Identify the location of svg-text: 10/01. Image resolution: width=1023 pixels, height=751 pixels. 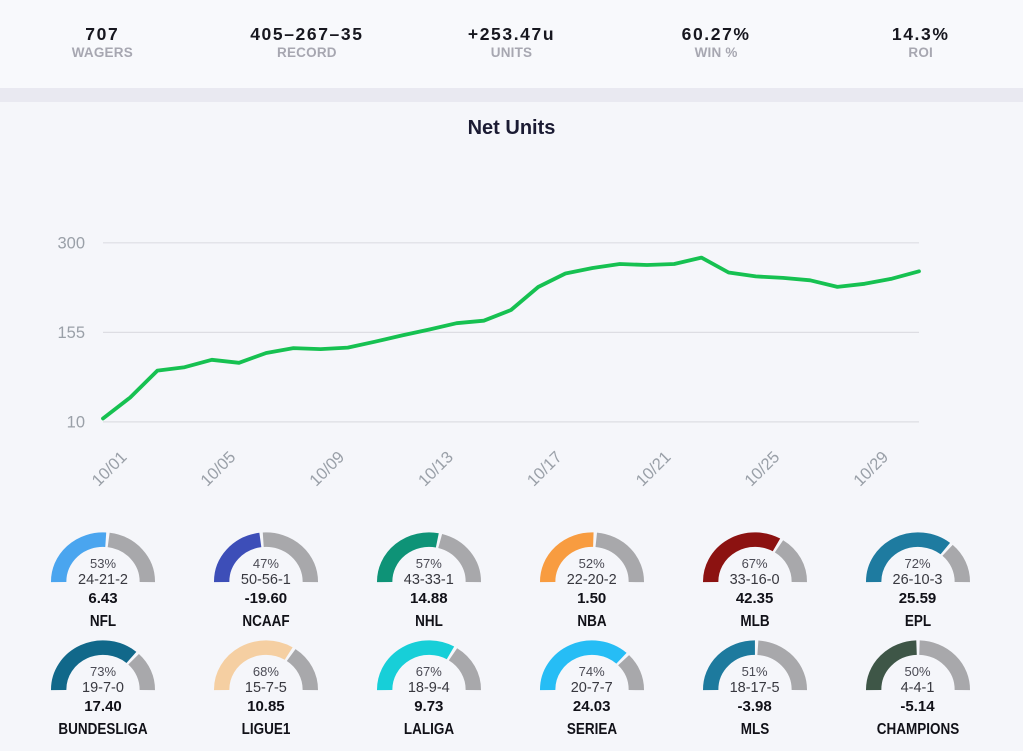
(110, 469).